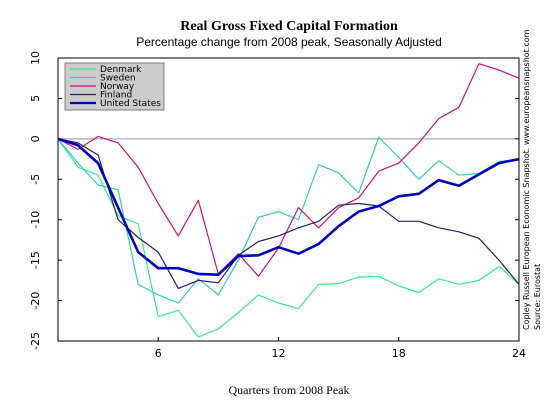  Describe the element at coordinates (118, 79) in the screenshot. I see `legend-label-sweden: Sweden` at that location.